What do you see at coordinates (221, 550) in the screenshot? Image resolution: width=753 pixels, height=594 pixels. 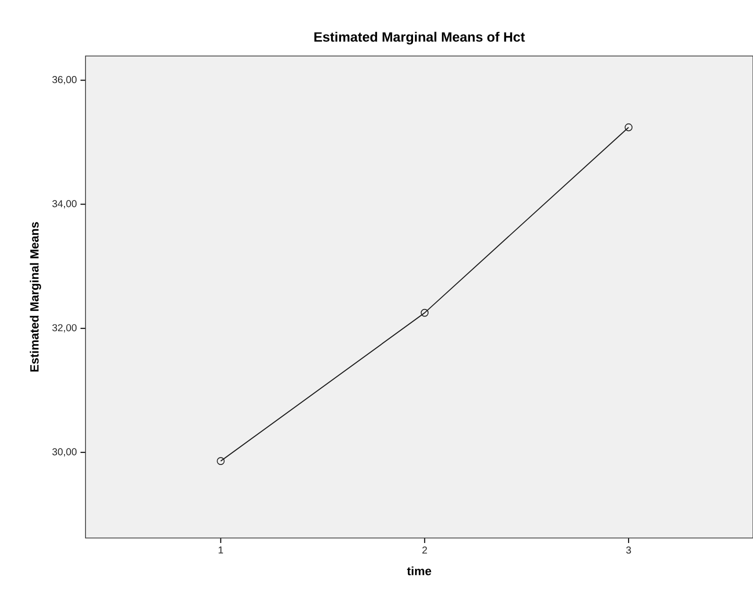 I see `x-tick-label: 1` at bounding box center [221, 550].